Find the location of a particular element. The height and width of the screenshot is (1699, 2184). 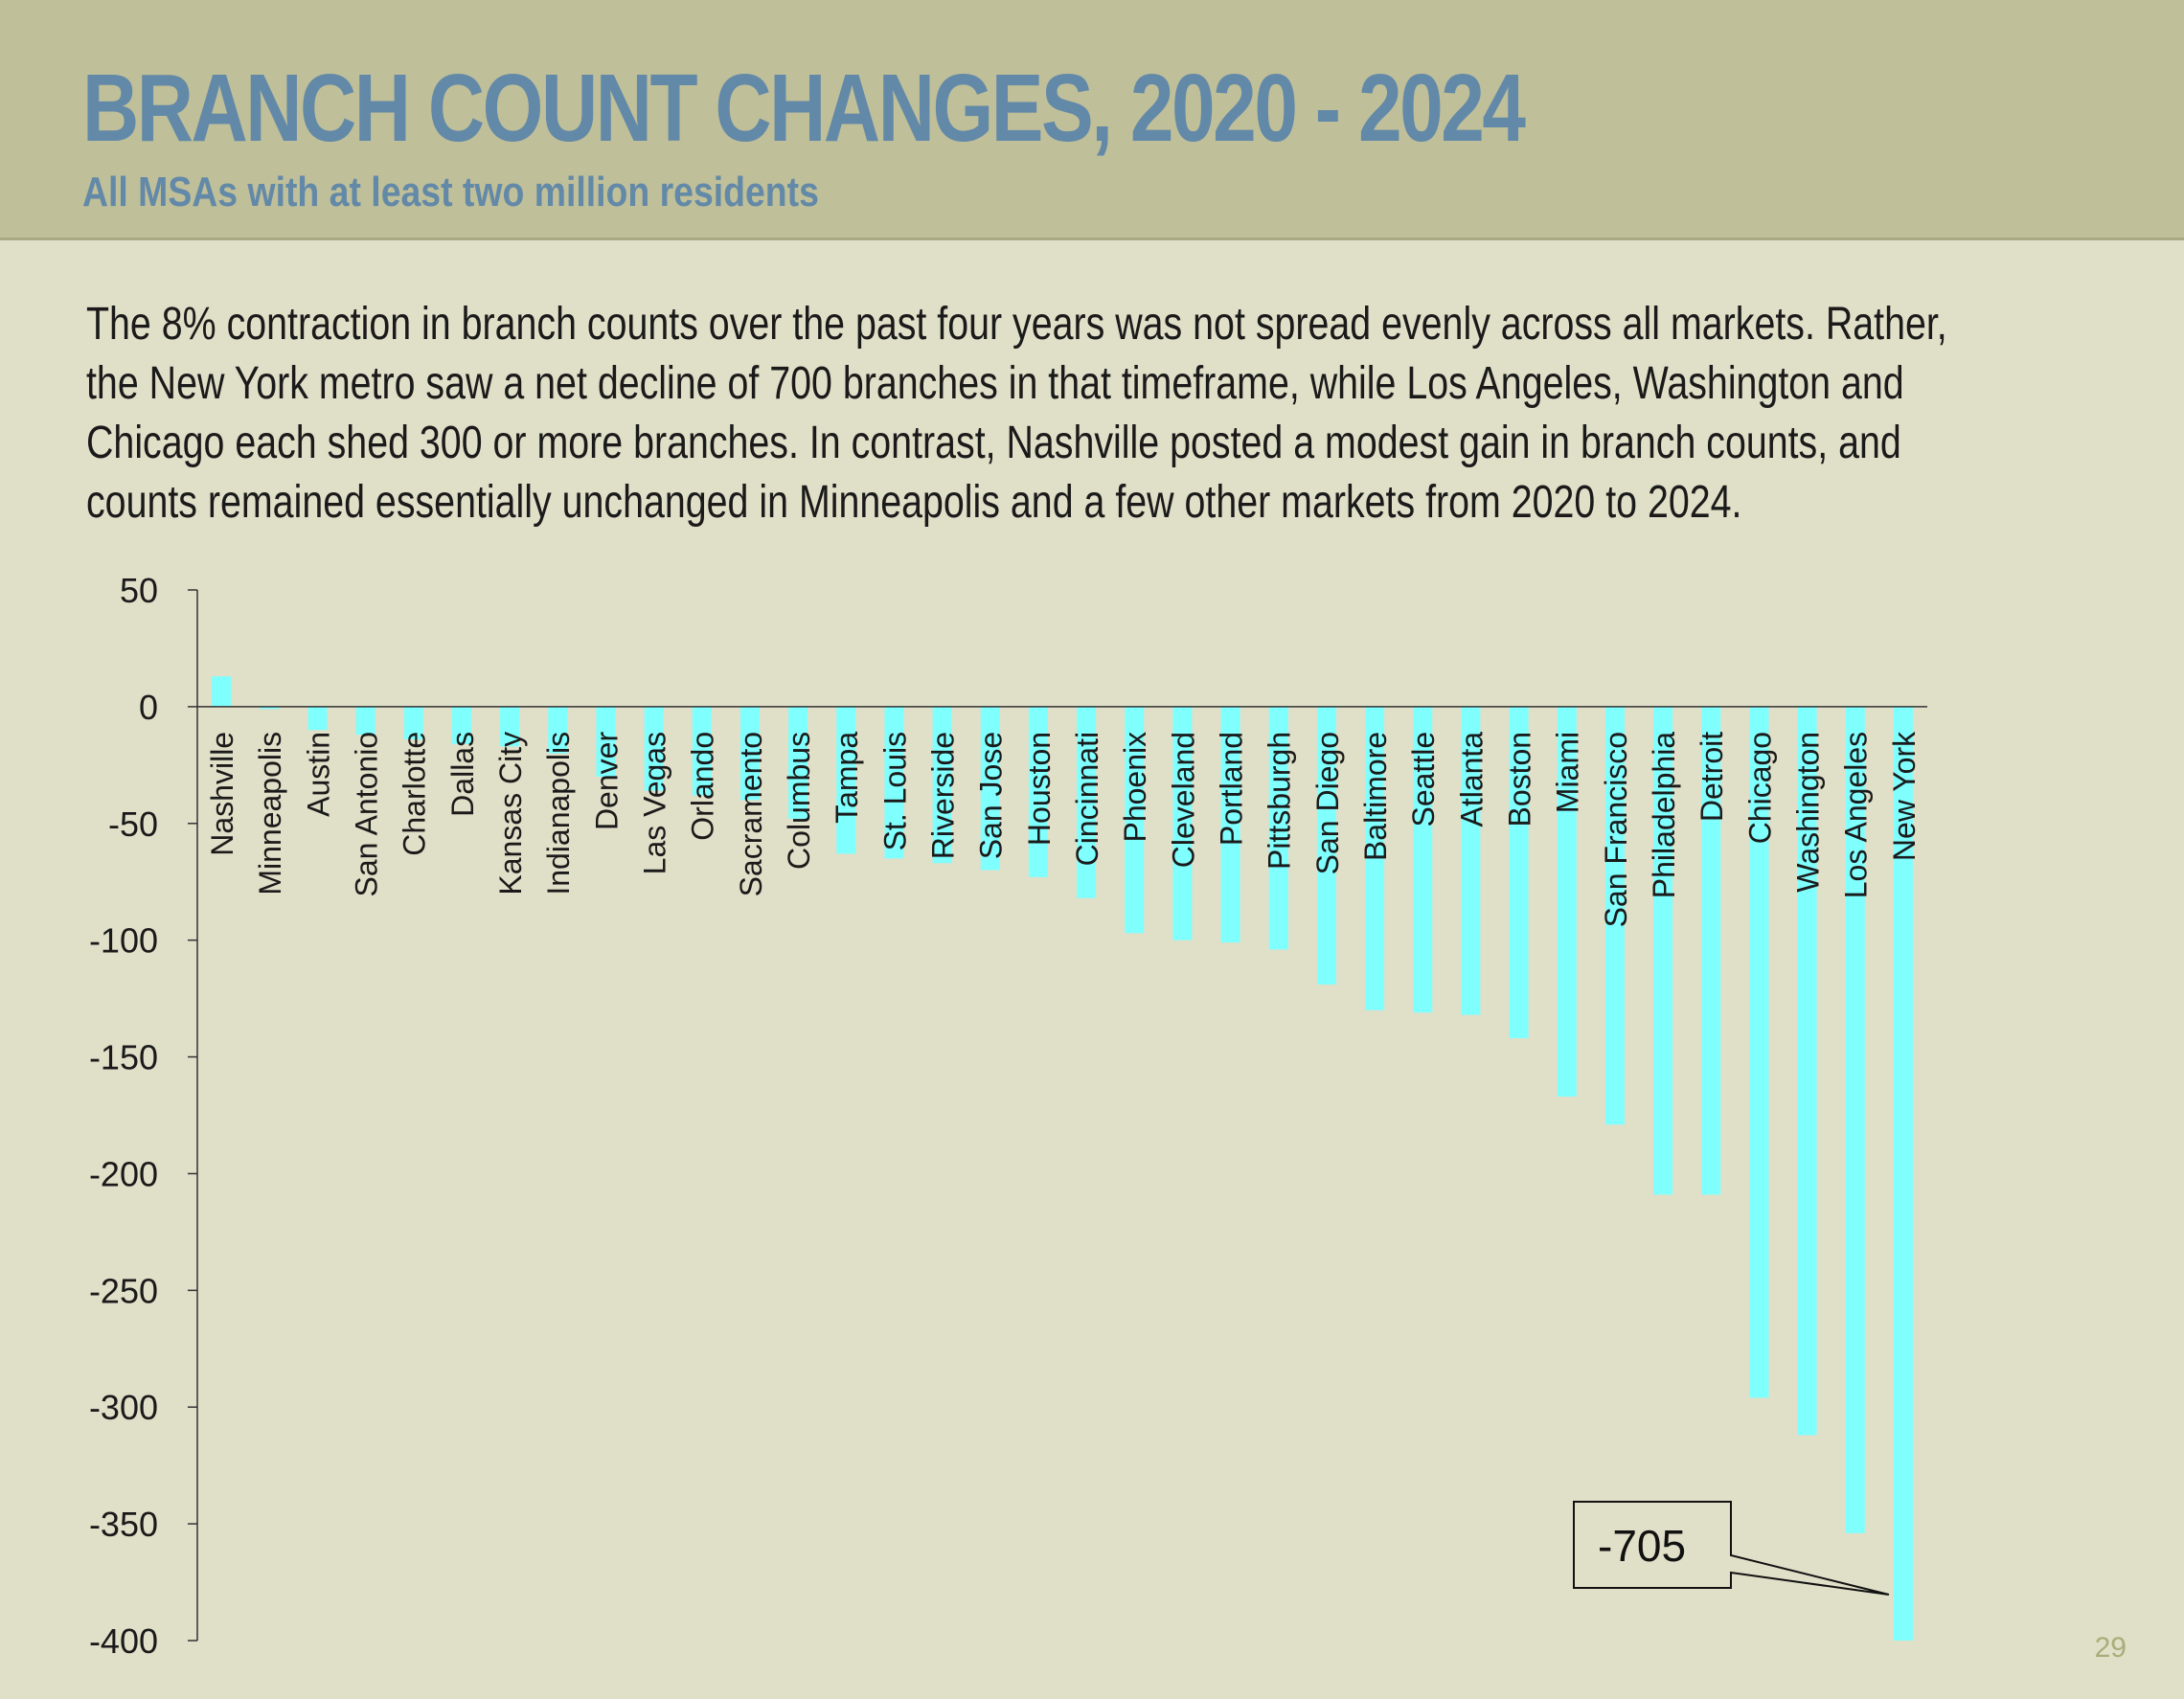

x-tick-label: Charlotte is located at coordinates (415, 794).